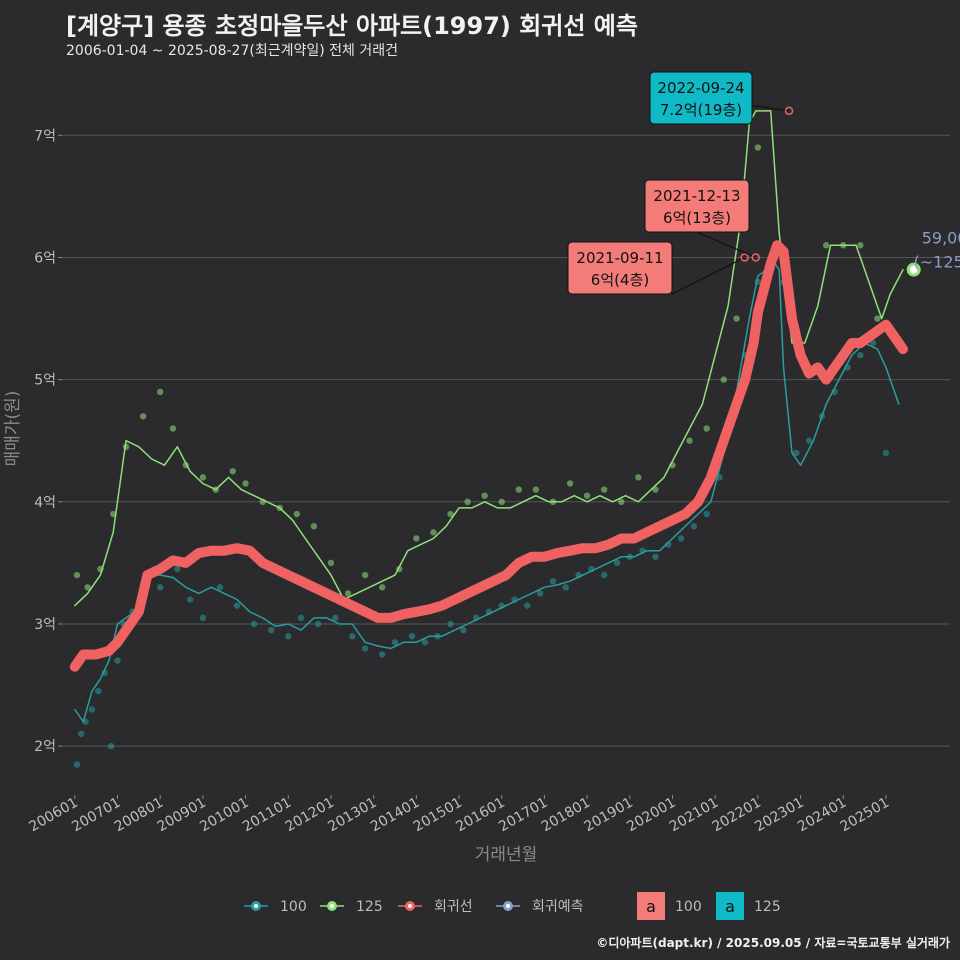 Image resolution: width=960 pixels, height=960 pixels. I want to click on annotation-date: 2022-09-24, so click(700, 88).